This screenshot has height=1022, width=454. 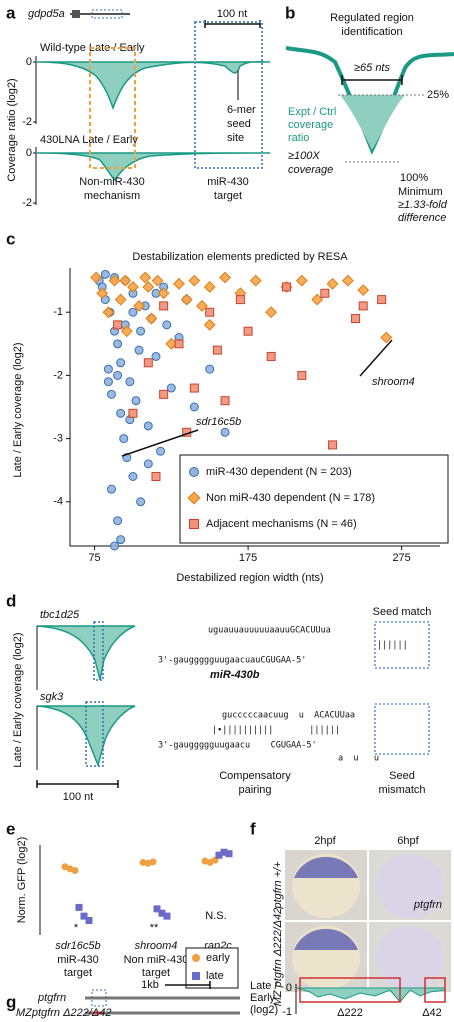 What do you see at coordinates (215, 976) in the screenshot?
I see `legend-label: late` at bounding box center [215, 976].